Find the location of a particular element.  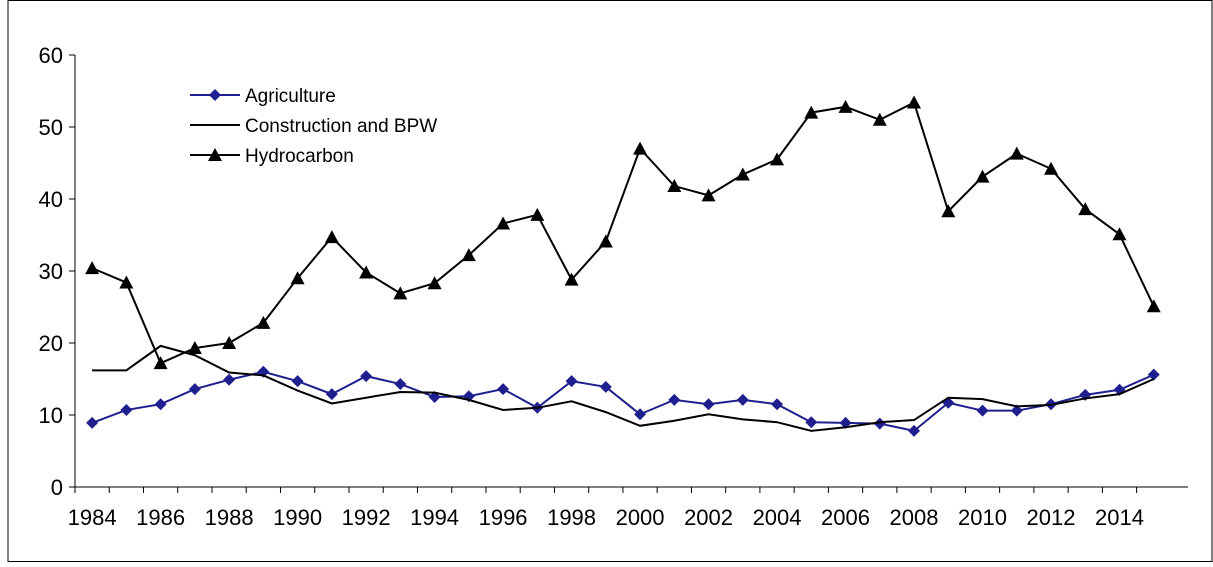

legend-label: Agriculture is located at coordinates (290, 96).